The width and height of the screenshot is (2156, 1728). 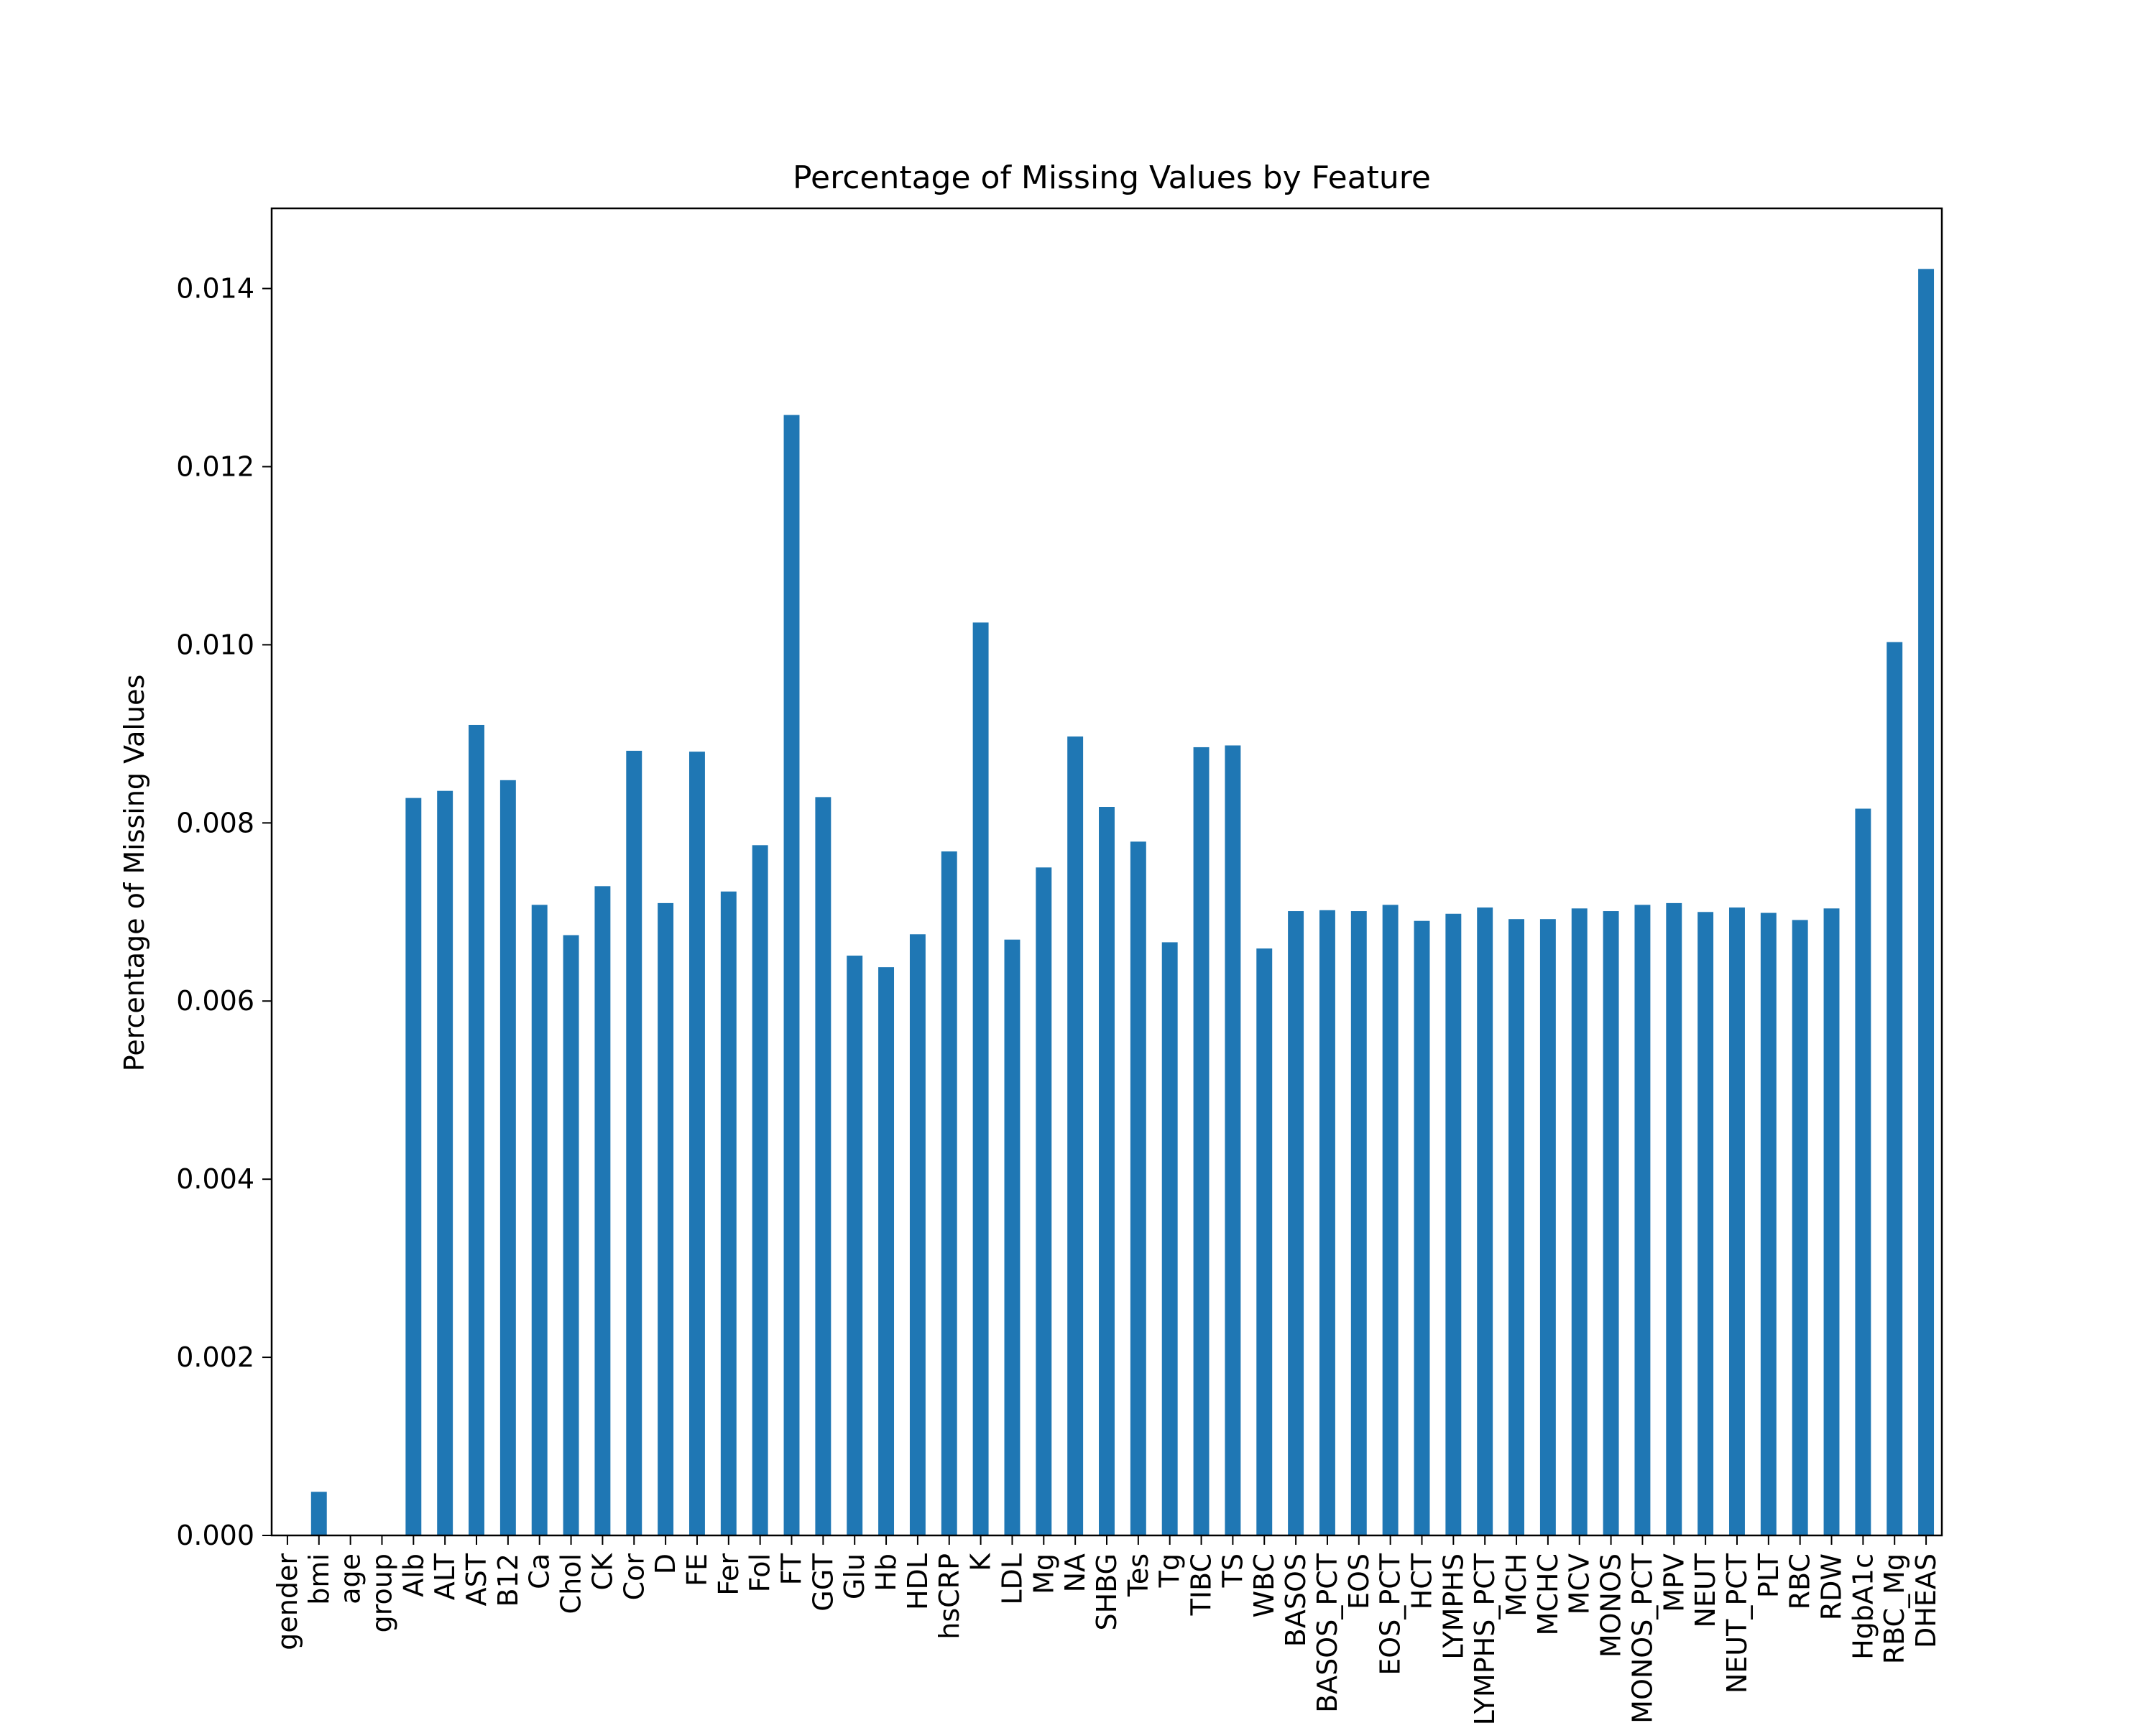 I want to click on x-tick-label: HCT, so click(x=1422, y=1581).